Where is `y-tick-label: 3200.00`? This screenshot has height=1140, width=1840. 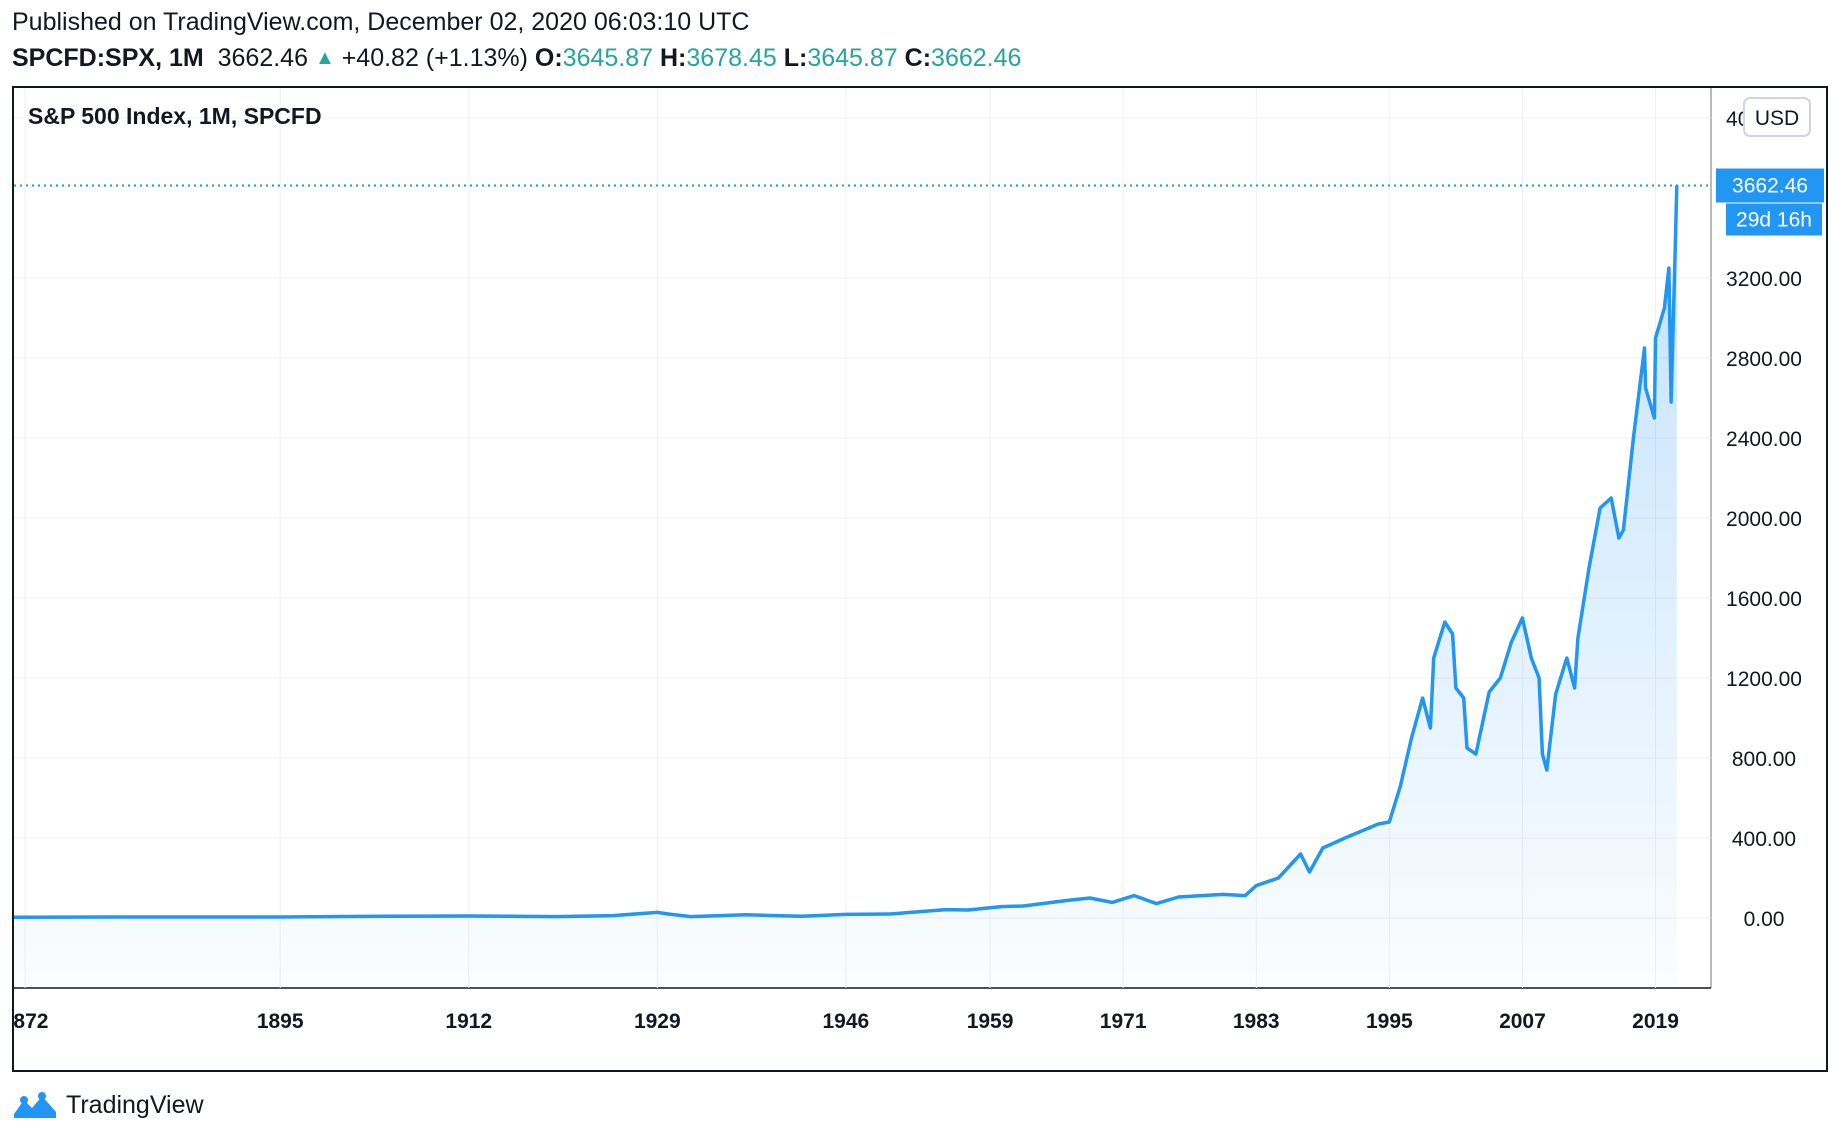
y-tick-label: 3200.00 is located at coordinates (1764, 279).